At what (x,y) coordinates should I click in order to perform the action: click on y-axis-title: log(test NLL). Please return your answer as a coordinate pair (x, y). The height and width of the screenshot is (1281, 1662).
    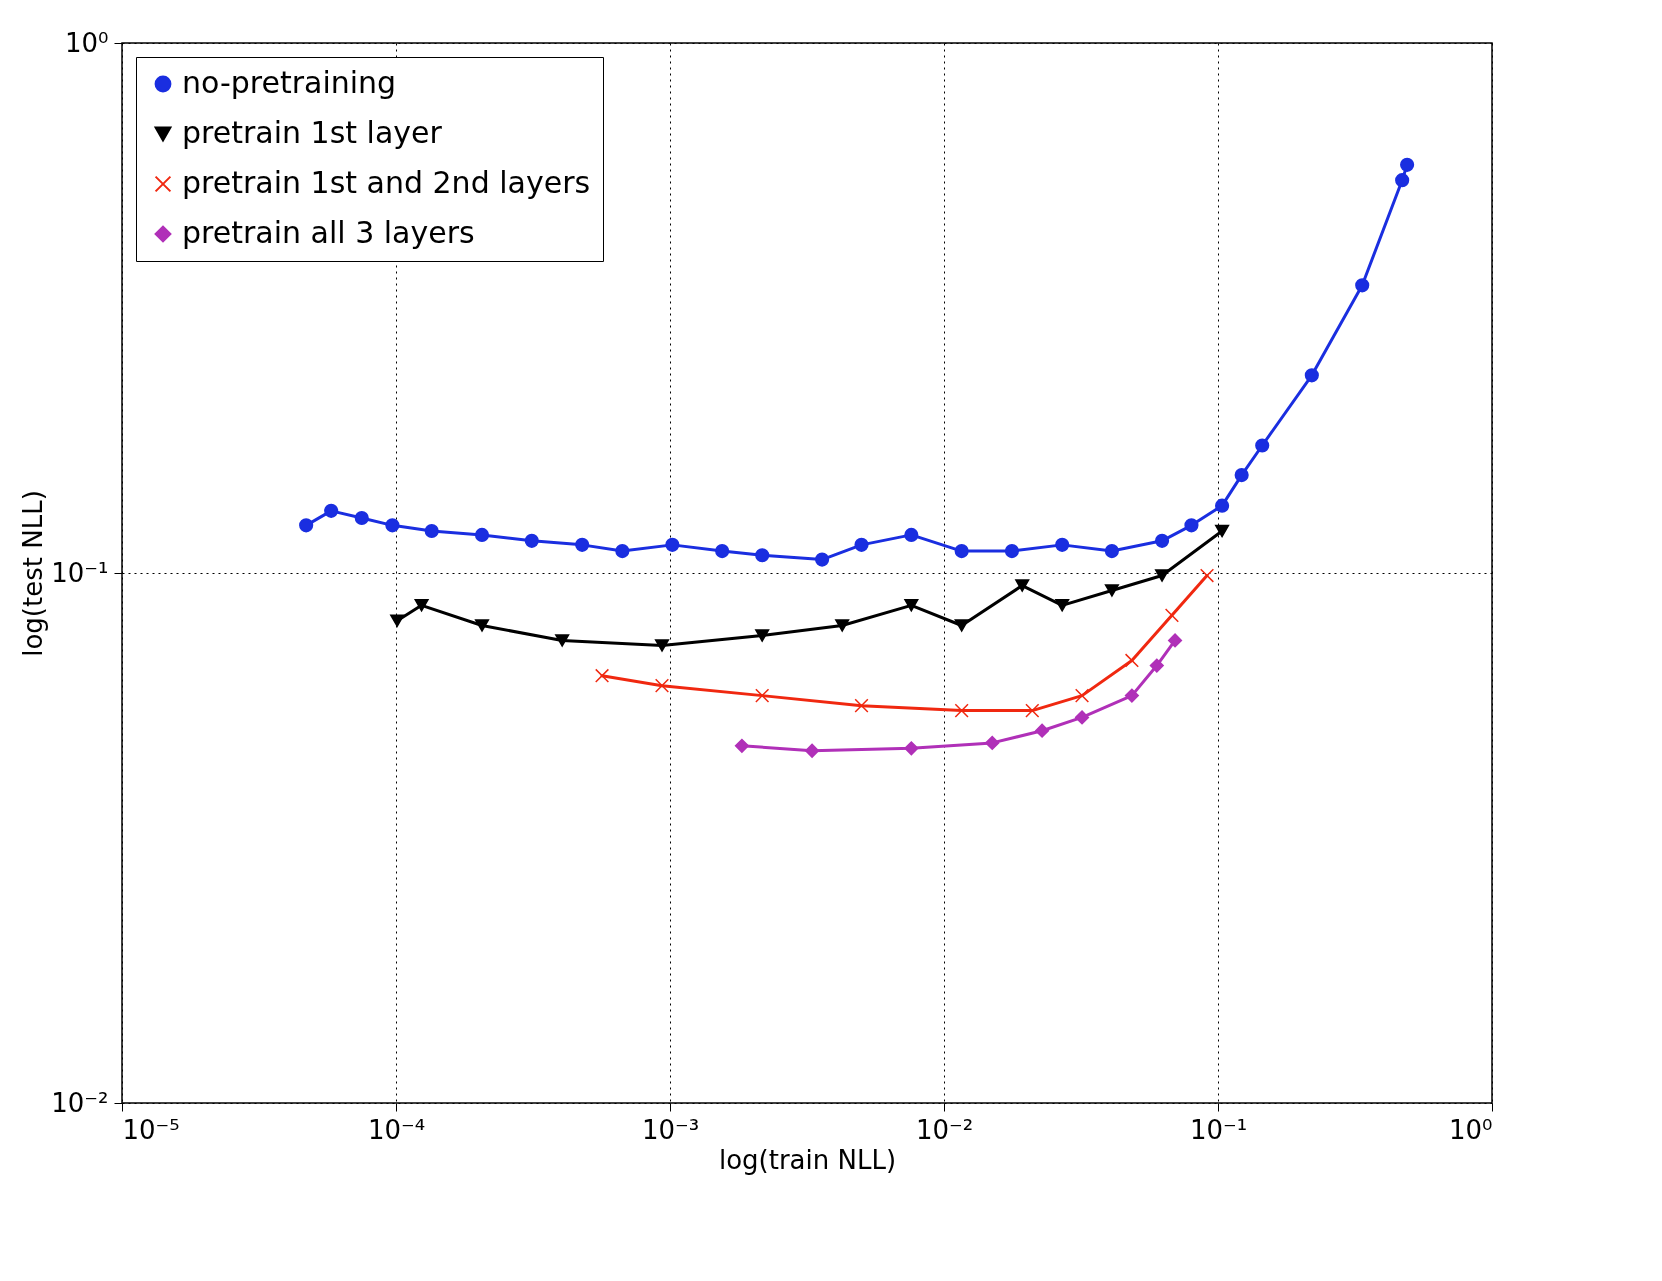
    Looking at the image, I should click on (33, 573).